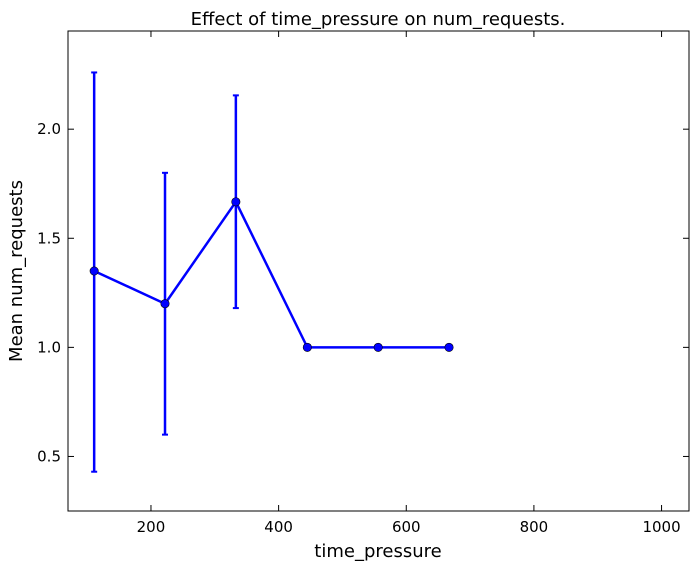 This screenshot has width=698, height=572. Describe the element at coordinates (151, 527) in the screenshot. I see `x-tick-label: 200` at that location.